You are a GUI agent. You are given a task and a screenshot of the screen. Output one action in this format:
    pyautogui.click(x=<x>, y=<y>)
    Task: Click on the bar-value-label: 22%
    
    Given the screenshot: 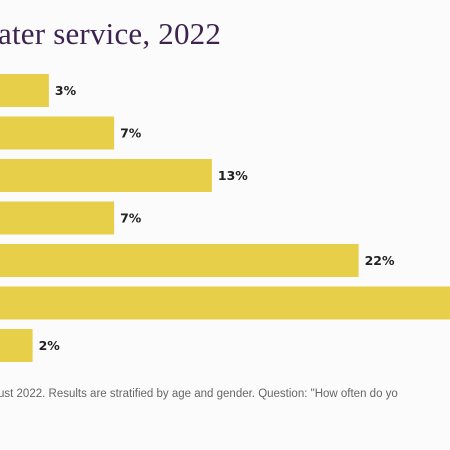 What is the action you would take?
    pyautogui.click(x=380, y=260)
    